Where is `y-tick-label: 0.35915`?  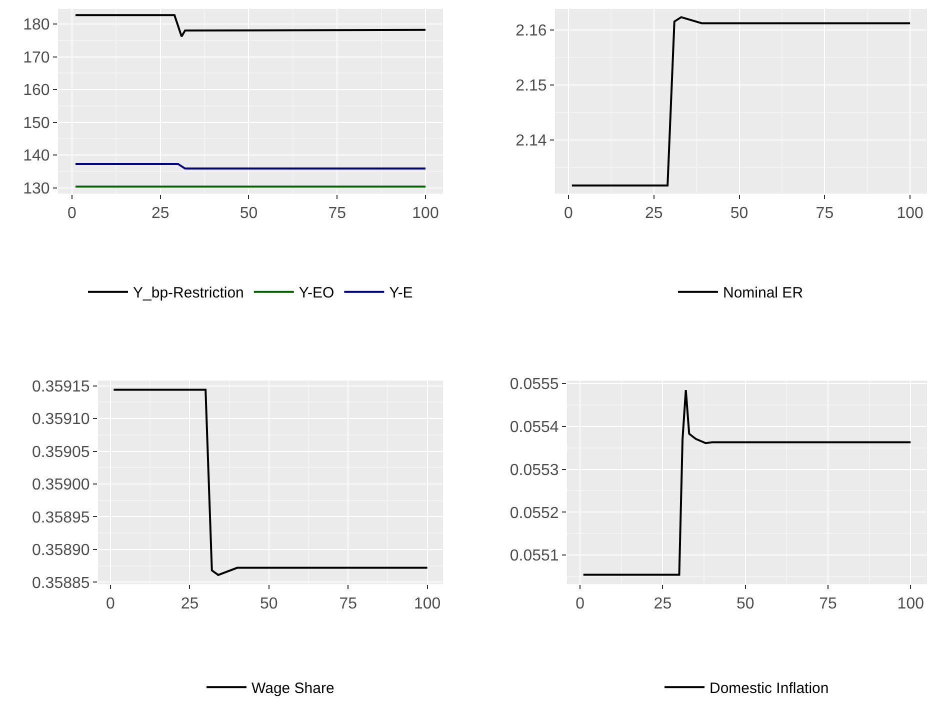 y-tick-label: 0.35915 is located at coordinates (61, 387).